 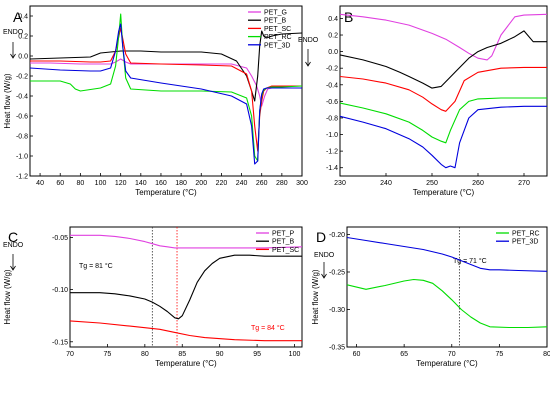 What do you see at coordinates (166, 82) in the screenshot?
I see `series-line-pet-g` at bounding box center [166, 82].